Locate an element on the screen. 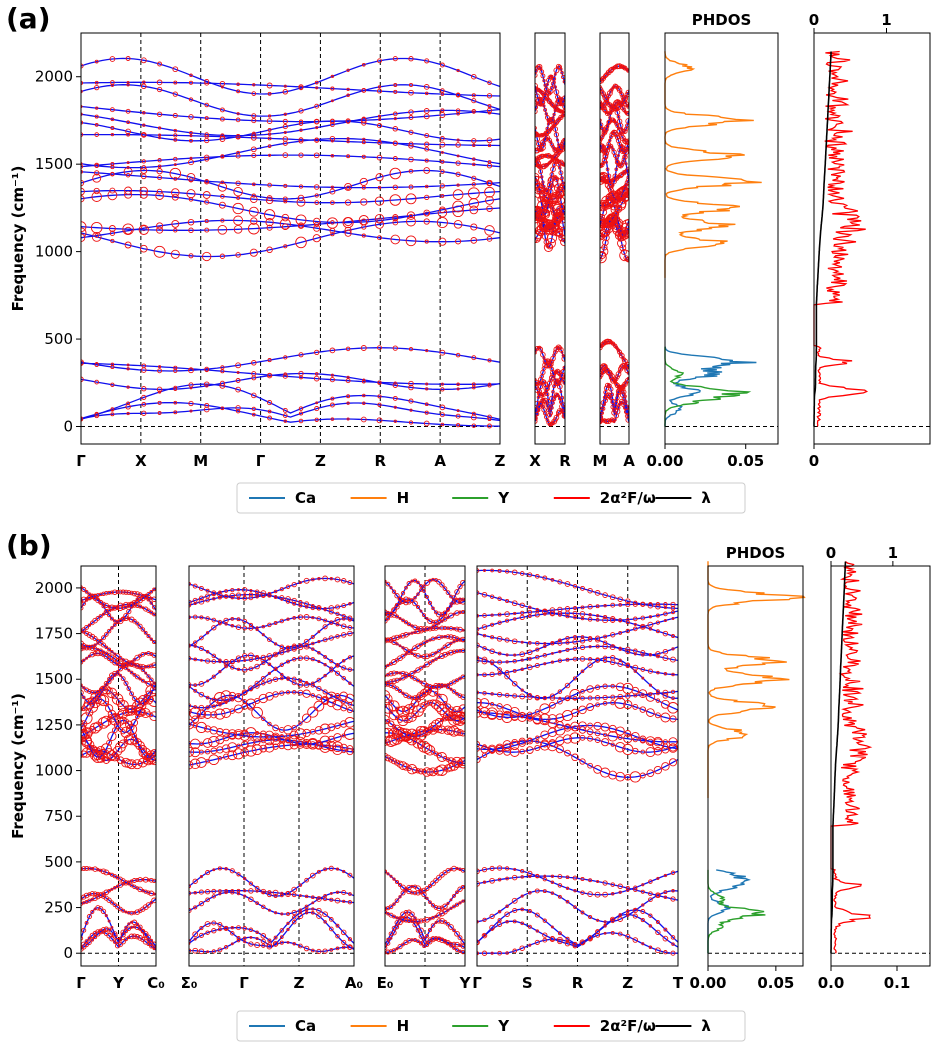  k-point-label: C₀ is located at coordinates (156, 983).